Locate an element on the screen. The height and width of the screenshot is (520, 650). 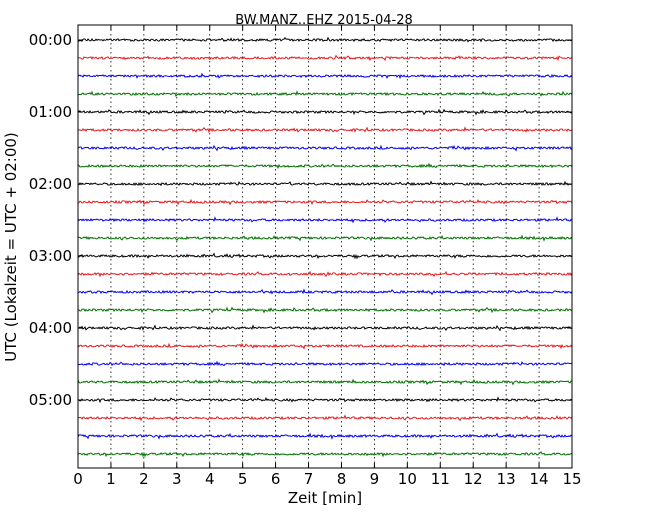
y-tick-label: 02:00 is located at coordinates (50, 184).